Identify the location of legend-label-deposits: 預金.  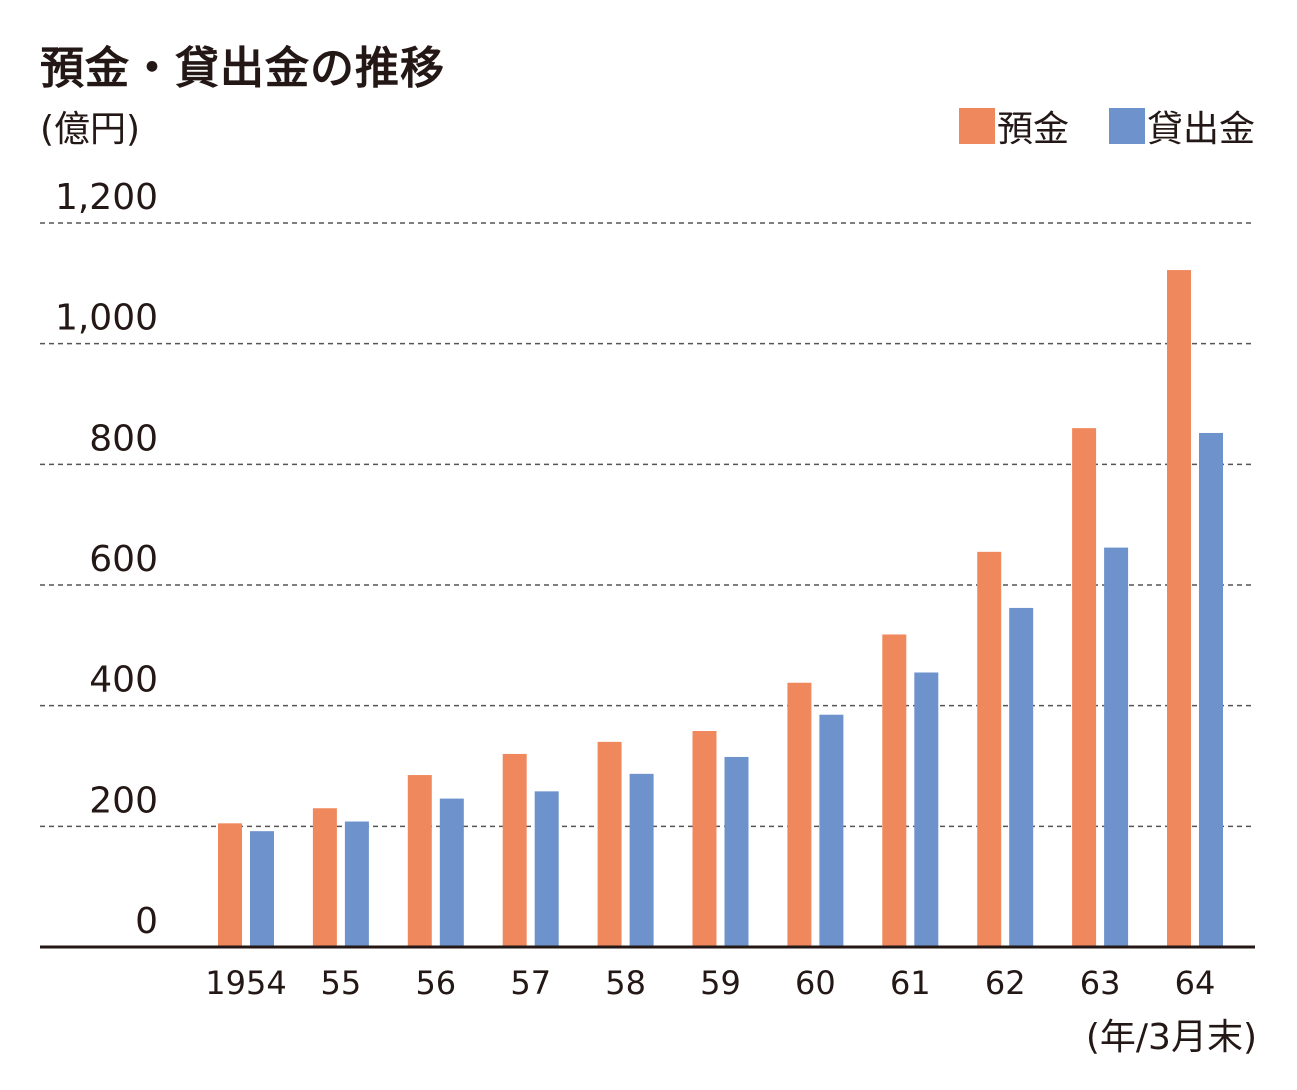
(1032, 129).